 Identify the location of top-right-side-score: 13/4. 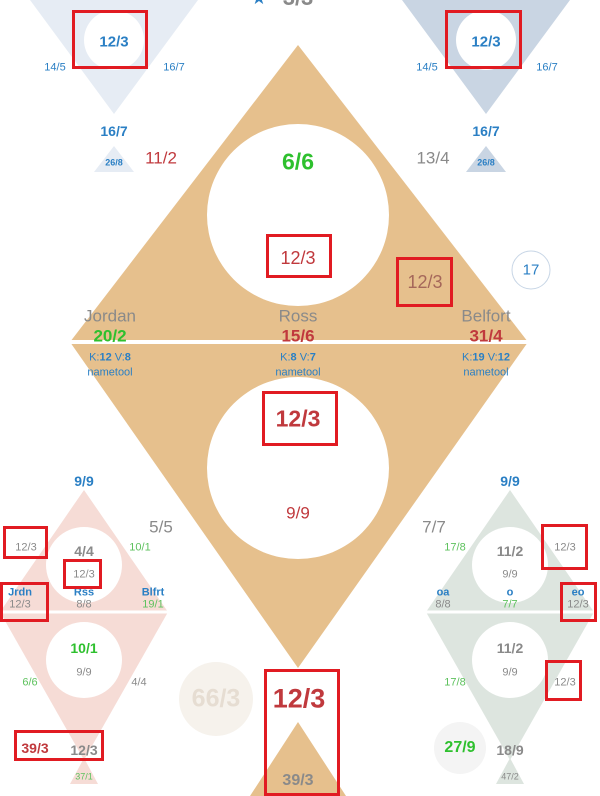
(433, 158).